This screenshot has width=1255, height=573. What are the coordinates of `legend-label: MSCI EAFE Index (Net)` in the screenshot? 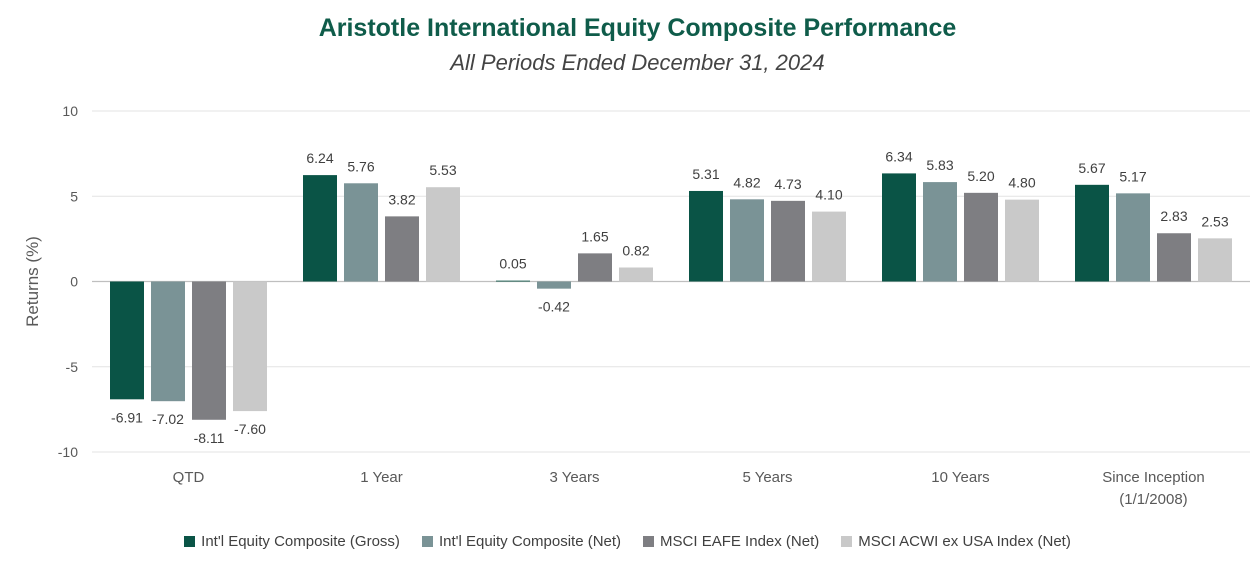 It's located at (740, 541).